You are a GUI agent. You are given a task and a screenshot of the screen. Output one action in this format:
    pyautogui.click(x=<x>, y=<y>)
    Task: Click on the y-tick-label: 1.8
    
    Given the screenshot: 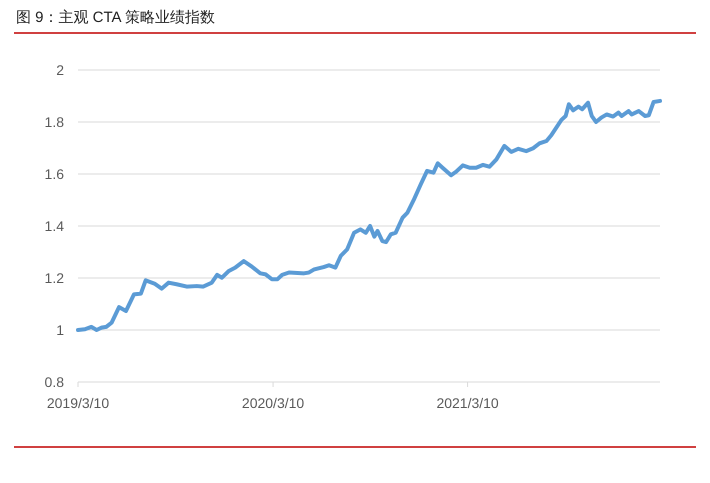 What is the action you would take?
    pyautogui.click(x=54, y=122)
    